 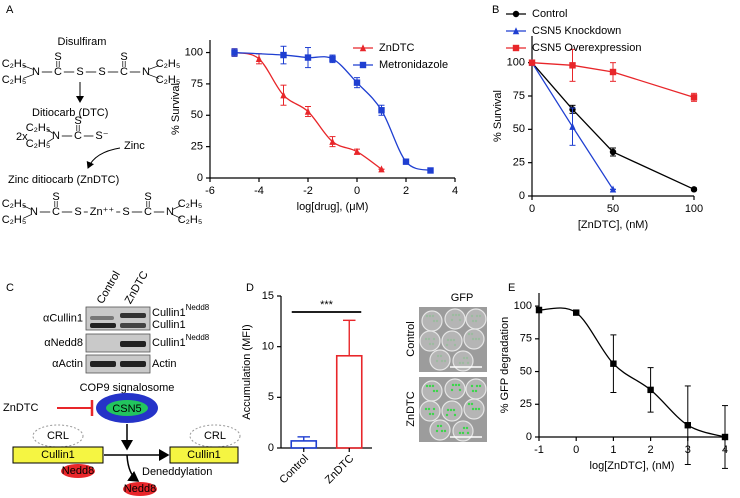 I want to click on y-tick-label: 0, so click(x=200, y=178).